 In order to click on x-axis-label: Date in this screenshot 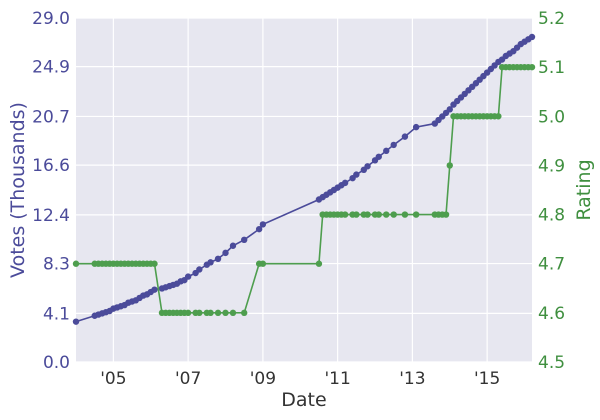, I will do `click(303, 400)`.